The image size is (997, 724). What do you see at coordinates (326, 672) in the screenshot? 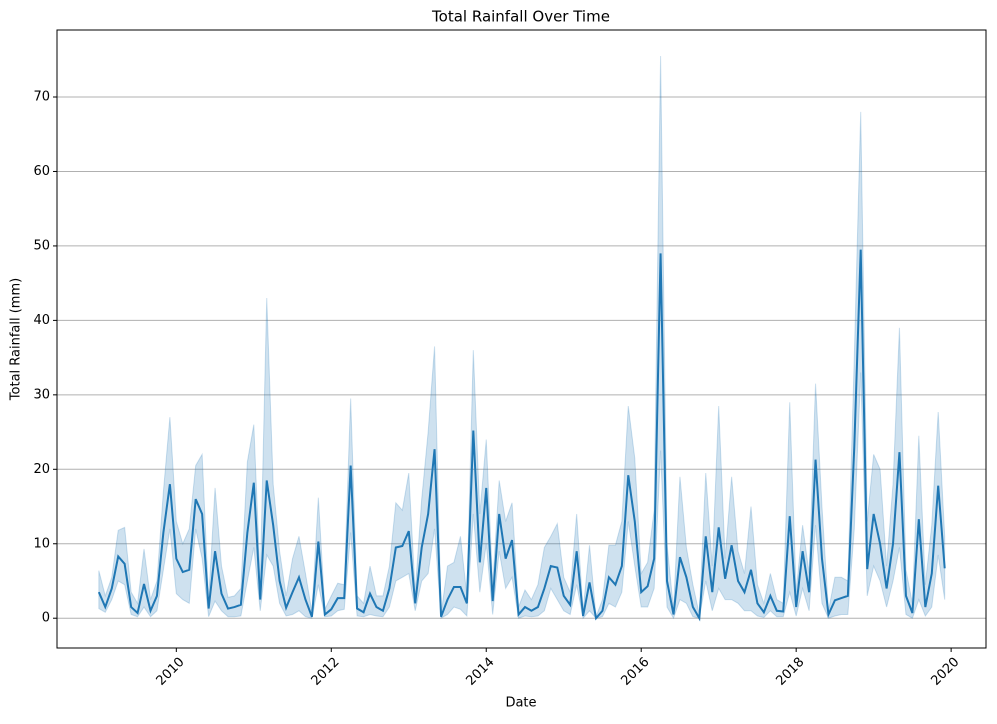
I see `x-tick-label: 2012` at bounding box center [326, 672].